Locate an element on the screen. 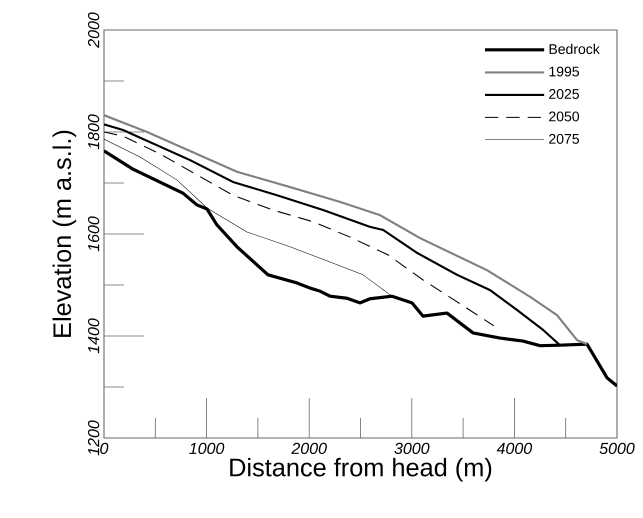 Image resolution: width=643 pixels, height=518 pixels. x-axis-title: Distance from head (m) is located at coordinates (361, 470).